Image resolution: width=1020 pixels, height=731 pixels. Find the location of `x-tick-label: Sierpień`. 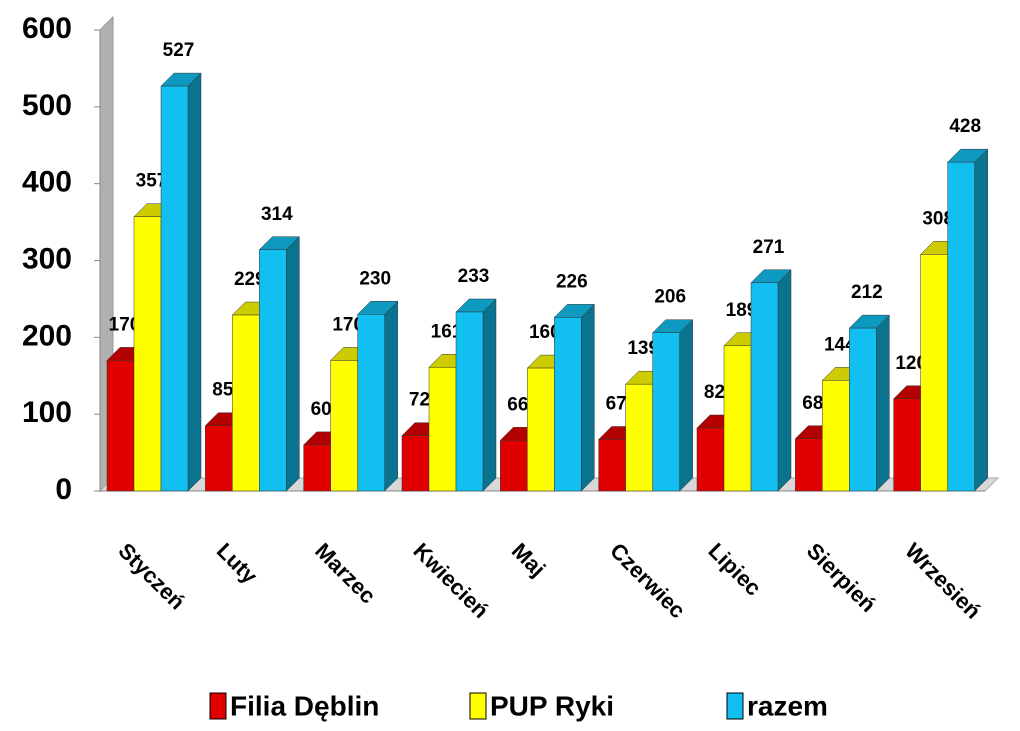

x-tick-label: Sierpień is located at coordinates (841, 577).